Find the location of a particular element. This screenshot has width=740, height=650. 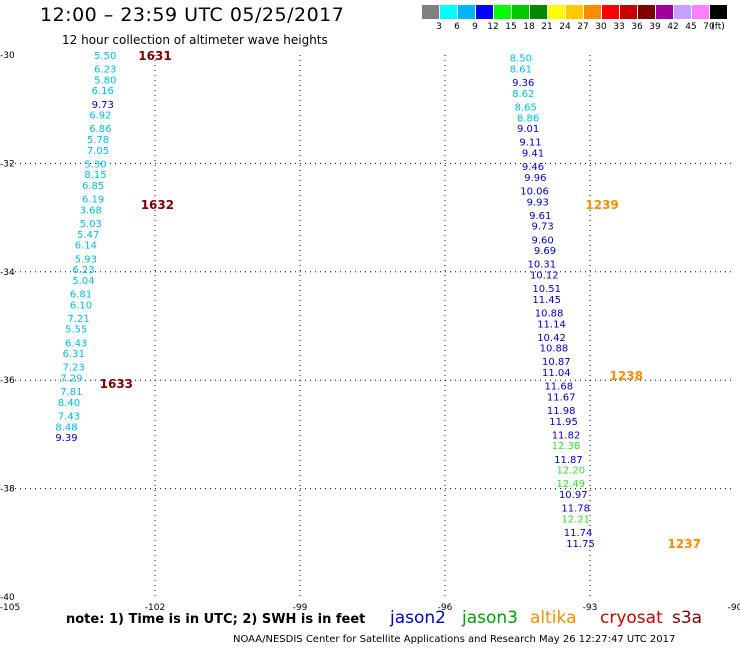

wave-height-point: 10.51 is located at coordinates (546, 289).